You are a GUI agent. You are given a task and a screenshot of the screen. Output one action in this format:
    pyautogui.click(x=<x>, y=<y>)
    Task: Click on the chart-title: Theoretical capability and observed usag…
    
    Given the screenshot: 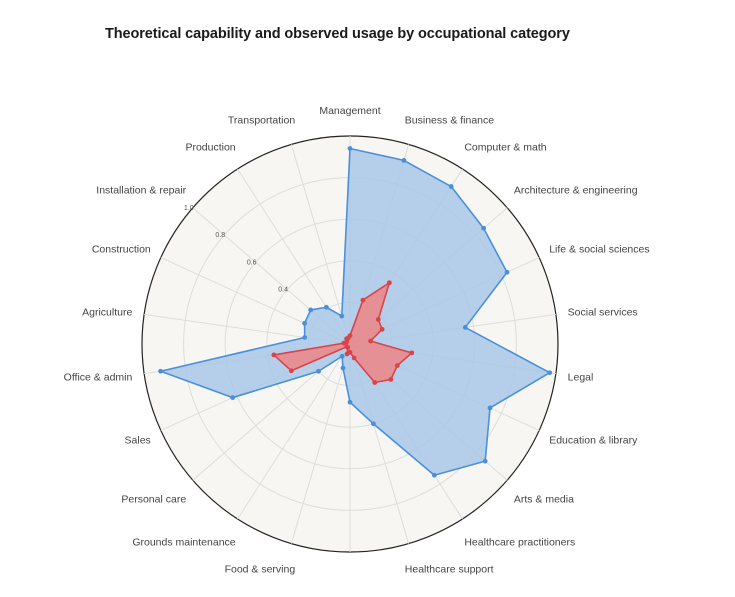 What is the action you would take?
    pyautogui.click(x=337, y=34)
    